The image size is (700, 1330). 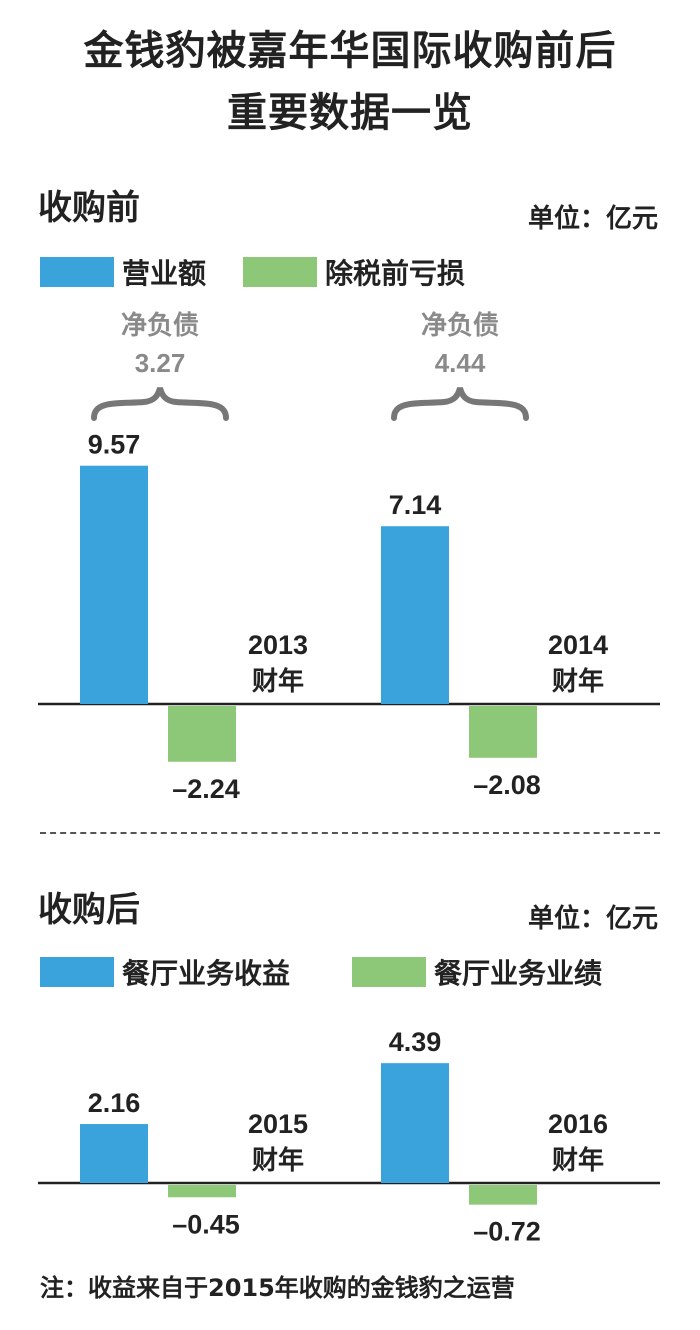 I want to click on category-year-label: 2015, so click(x=278, y=1124).